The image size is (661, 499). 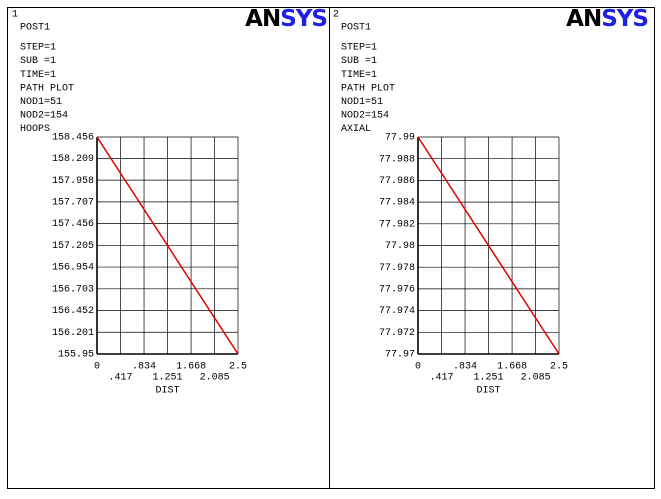 I want to click on y-tick-label: 156.452, so click(x=73, y=311).